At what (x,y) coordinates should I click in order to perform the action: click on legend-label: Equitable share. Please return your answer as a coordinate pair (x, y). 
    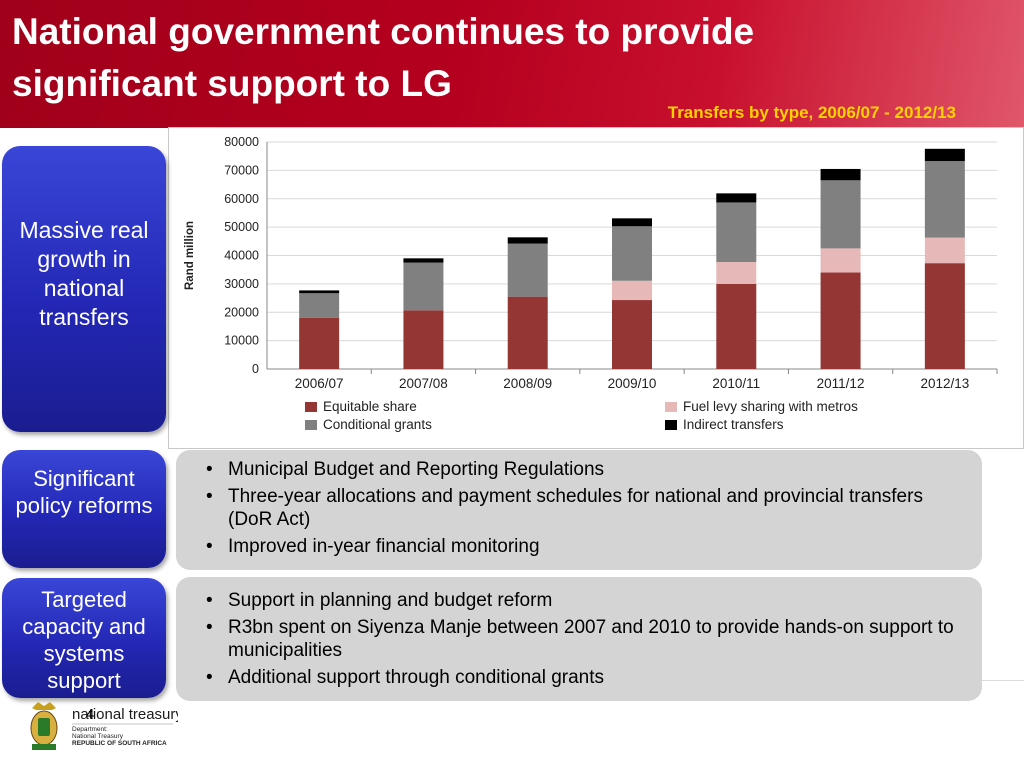
    Looking at the image, I should click on (370, 406).